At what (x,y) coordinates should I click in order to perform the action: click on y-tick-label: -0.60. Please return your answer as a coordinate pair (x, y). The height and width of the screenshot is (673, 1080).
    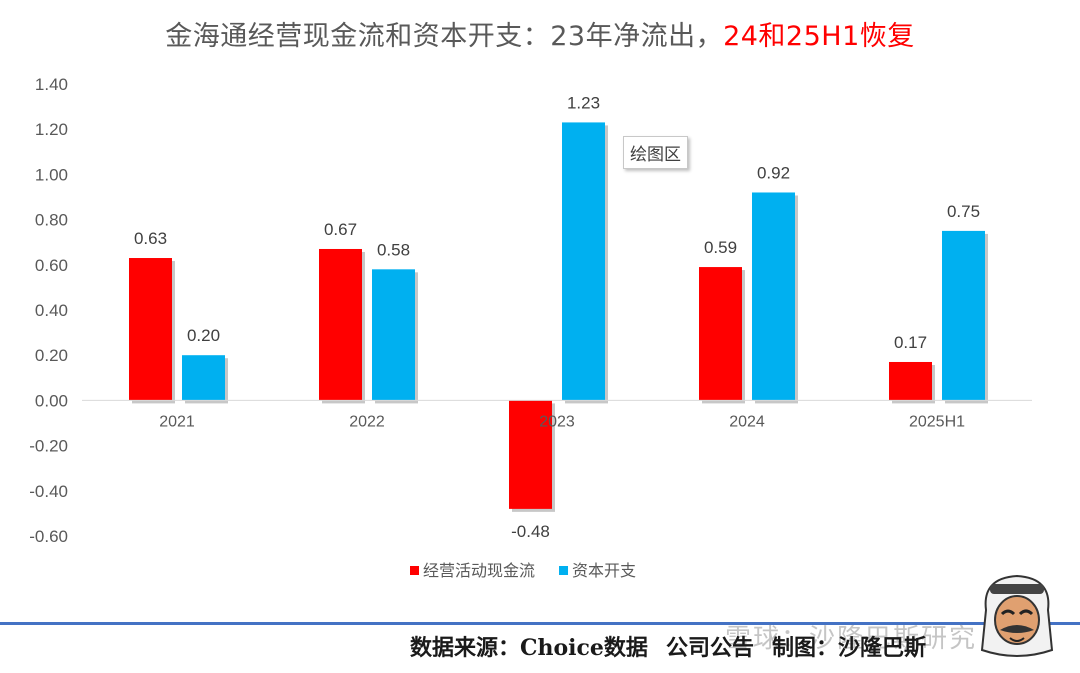
    Looking at the image, I should click on (48, 536).